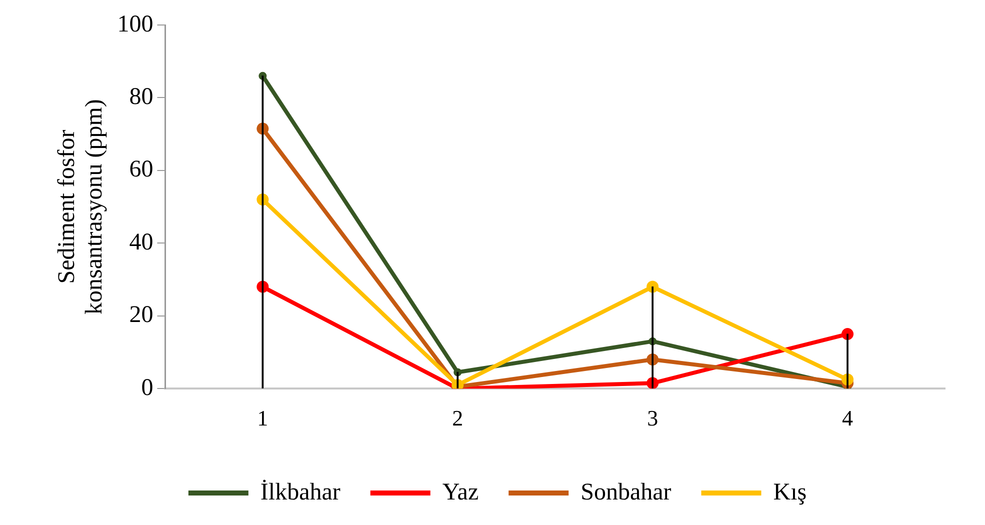 The width and height of the screenshot is (985, 525). What do you see at coordinates (147, 387) in the screenshot?
I see `y-tick-label: 0` at bounding box center [147, 387].